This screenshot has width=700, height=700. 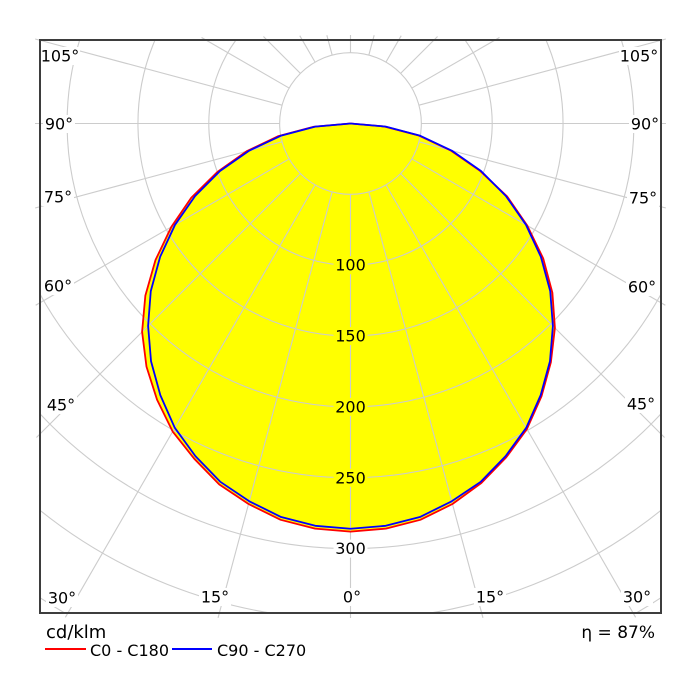 I want to click on angle-label-left-60: 60°, so click(x=58, y=286).